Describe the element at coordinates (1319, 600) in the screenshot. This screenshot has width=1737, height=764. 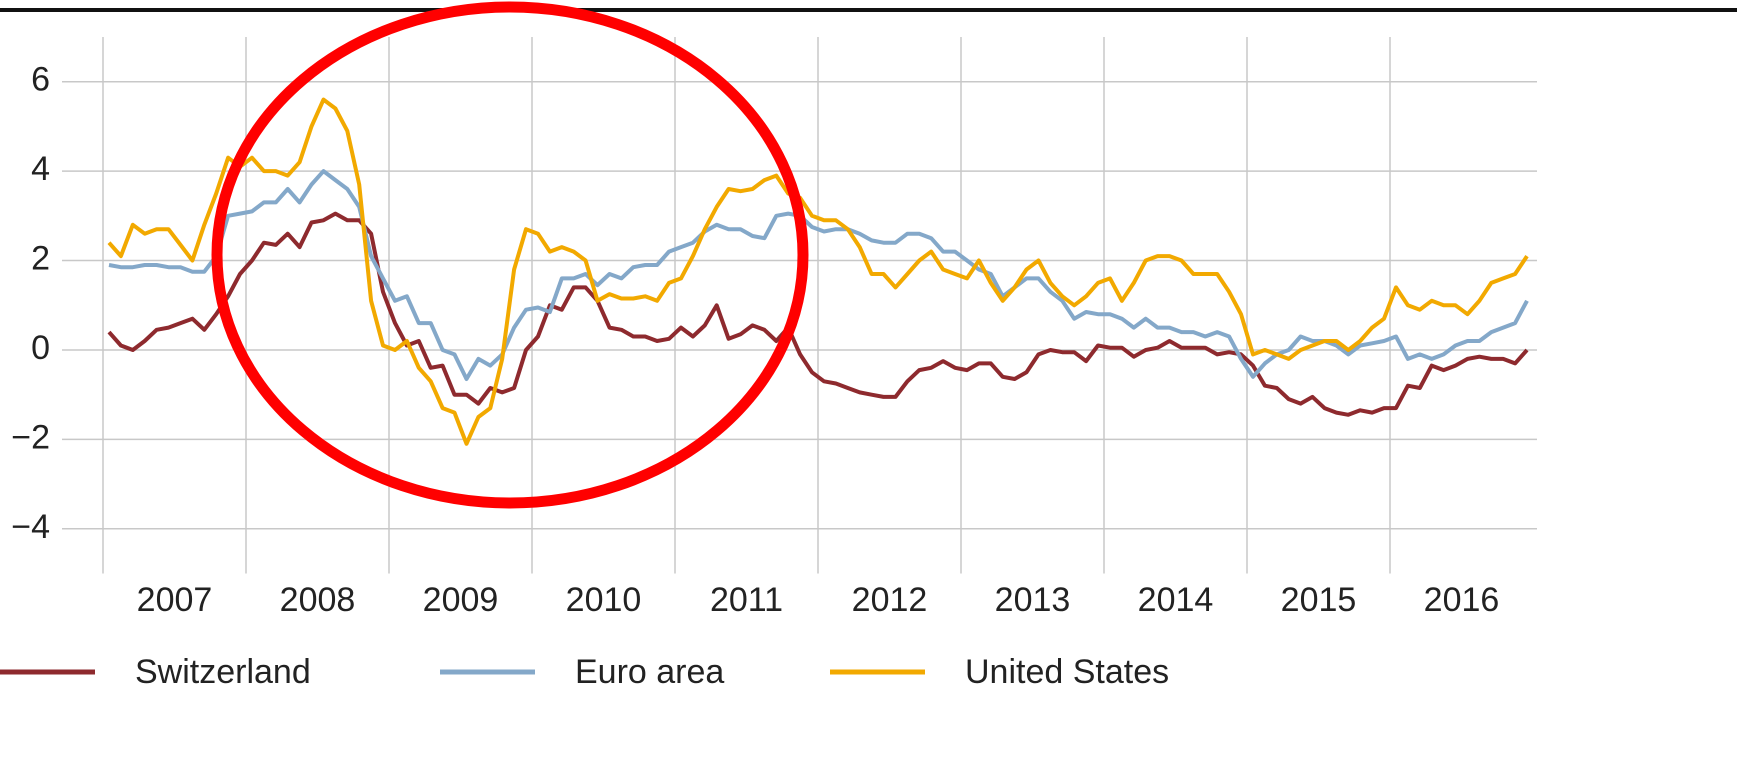
I see `x-tick-label: 2015` at that location.